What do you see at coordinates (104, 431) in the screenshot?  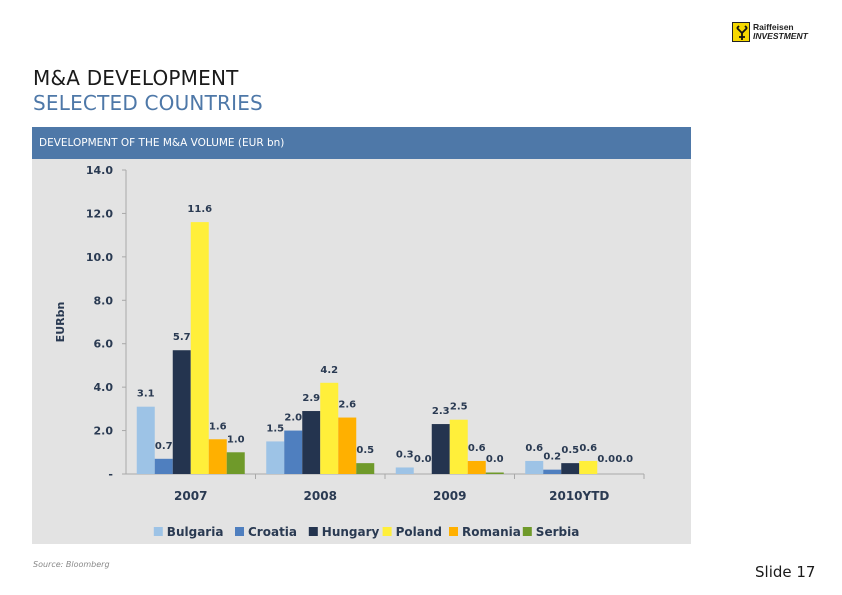 I see `y-tick-label: 2.0` at bounding box center [104, 431].